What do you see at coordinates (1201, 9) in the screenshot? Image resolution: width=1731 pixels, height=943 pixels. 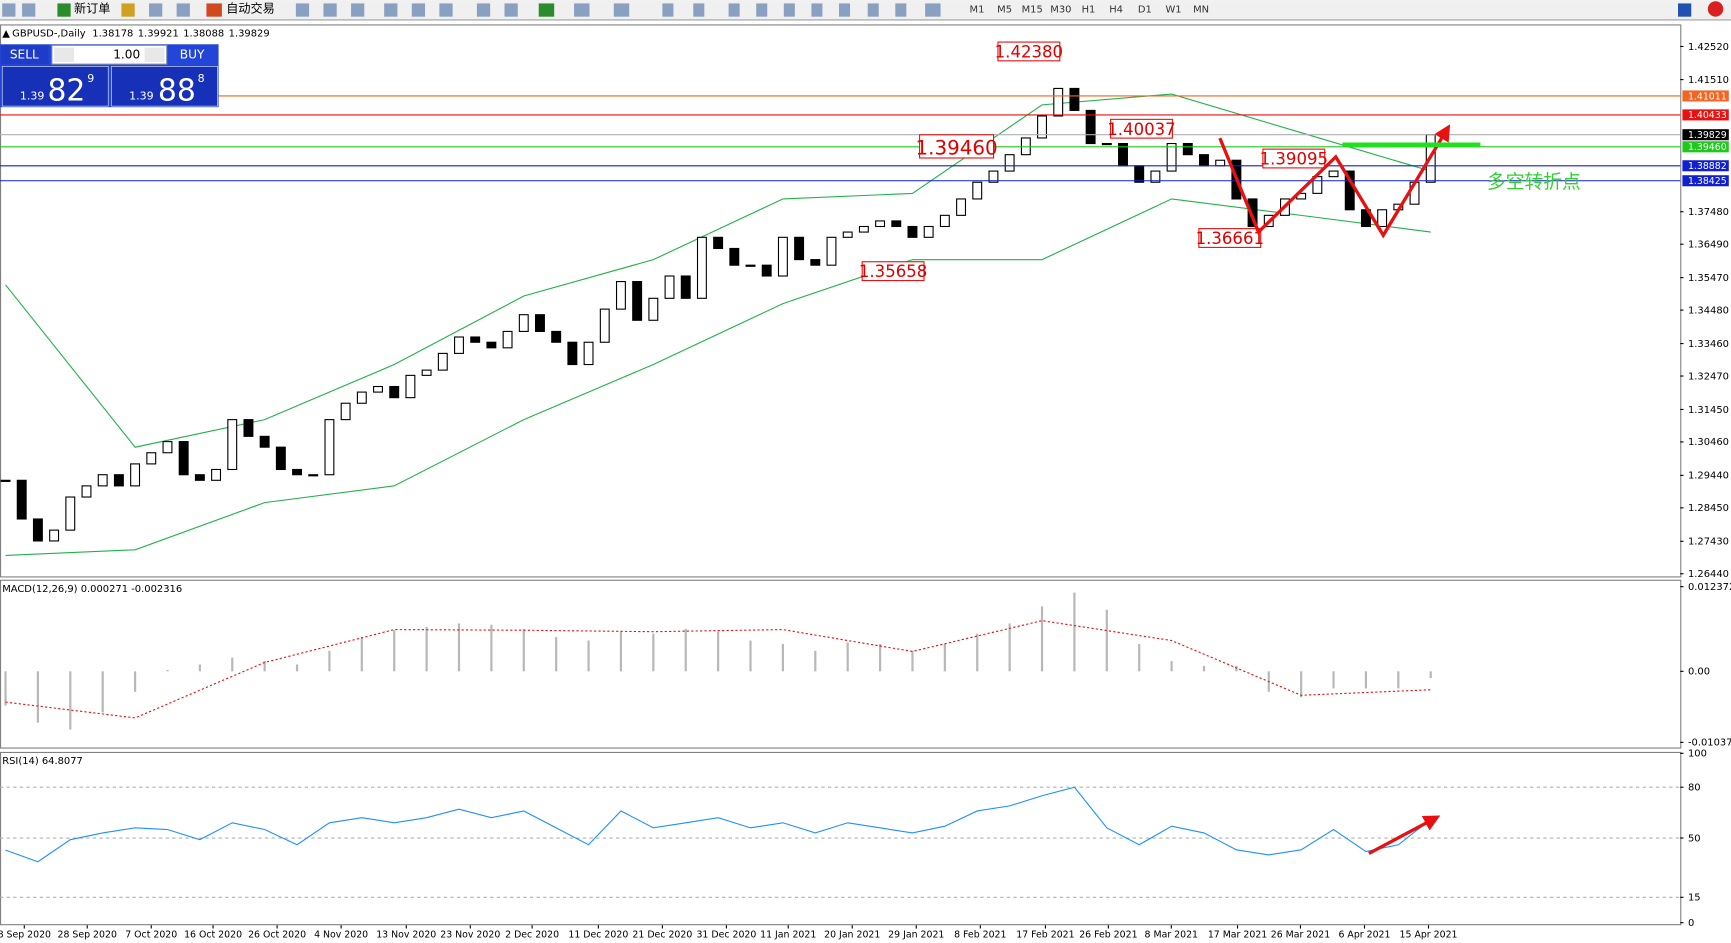 I see `timeframe-button: MN` at bounding box center [1201, 9].